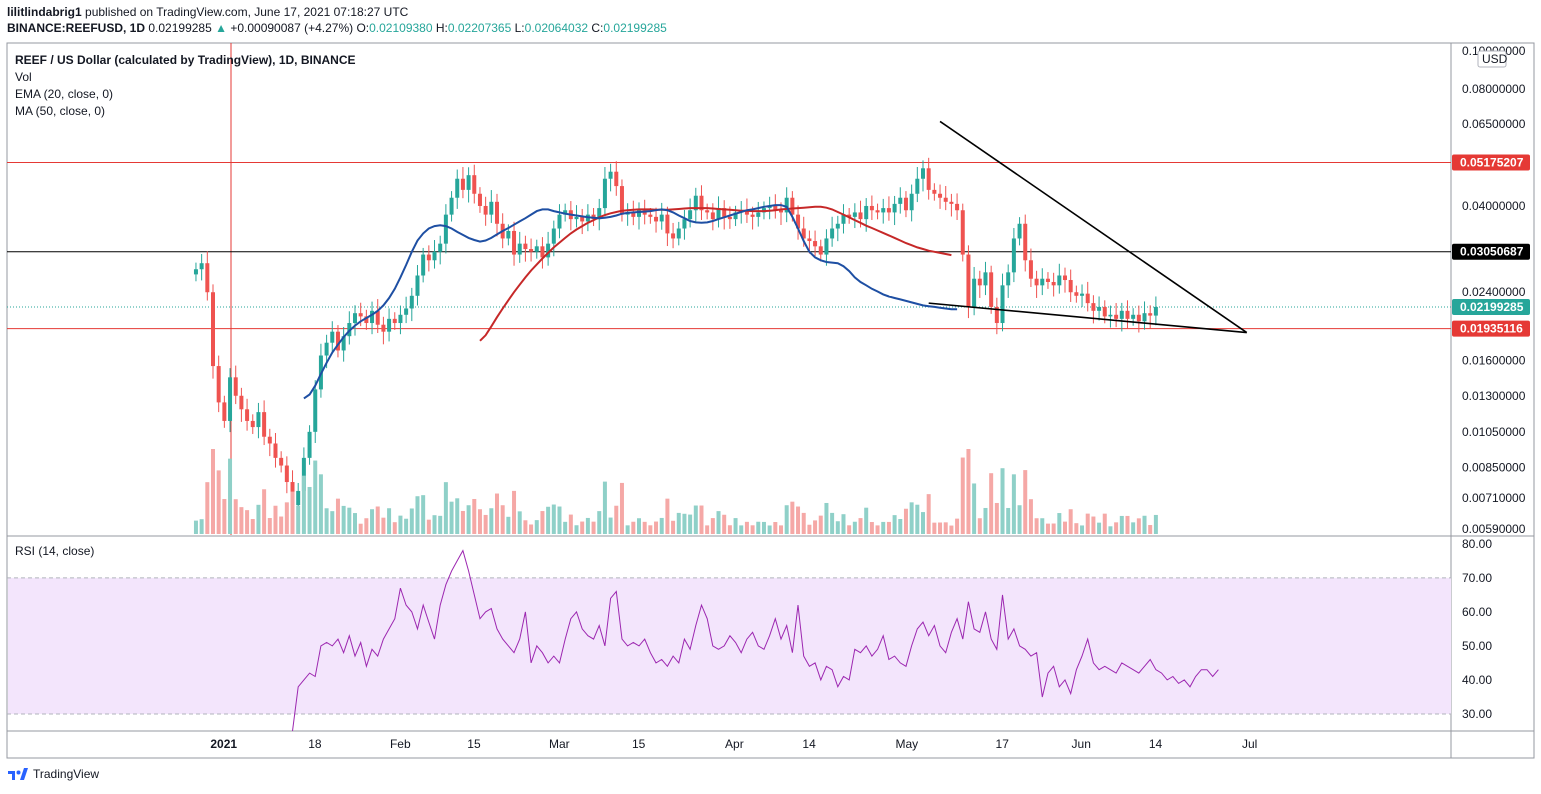 This screenshot has width=1541, height=794. What do you see at coordinates (1087, 318) in the screenshot?
I see `lower-trendline` at bounding box center [1087, 318].